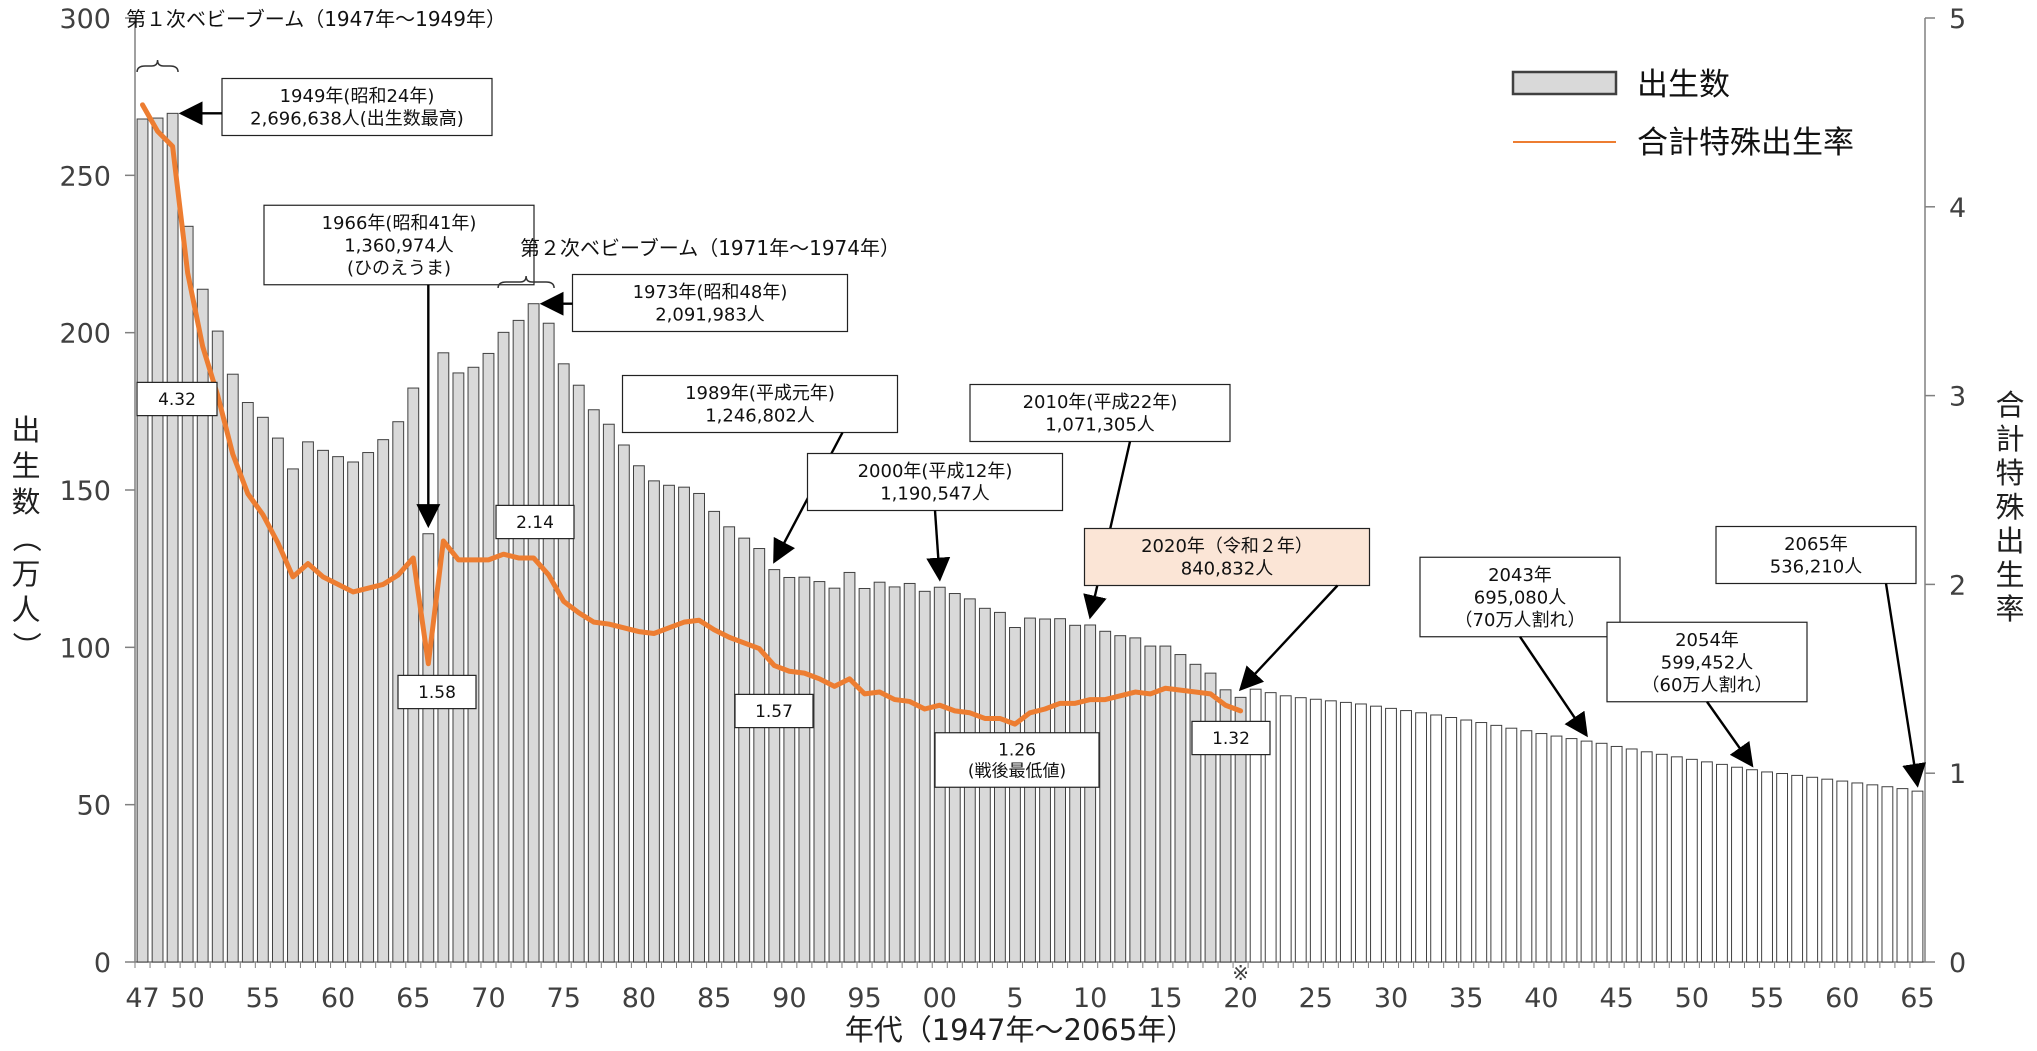 This screenshot has height=1051, width=2037. What do you see at coordinates (2009, 575) in the screenshot?
I see `y2-axis-title-char: 生` at bounding box center [2009, 575].